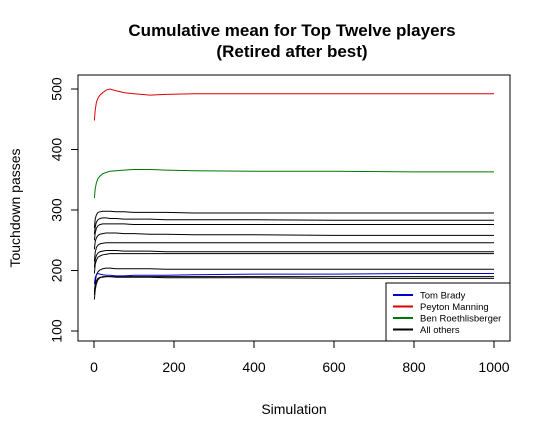 This screenshot has height=439, width=551. Describe the element at coordinates (334, 367) in the screenshot. I see `x-tick-label: 600` at that location.